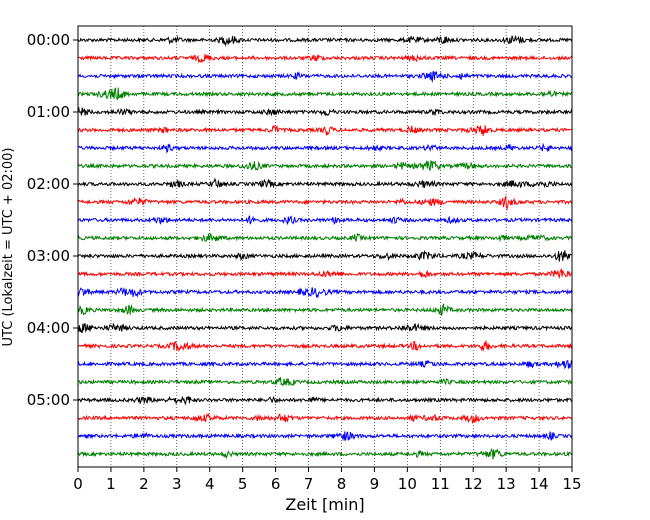  I want to click on x-tick-label: 5, so click(243, 484).